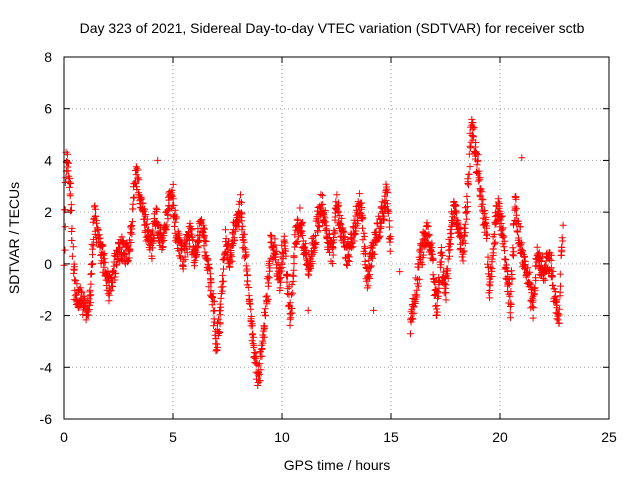 The height and width of the screenshot is (480, 640). I want to click on x-tick-label: 5, so click(173, 437).